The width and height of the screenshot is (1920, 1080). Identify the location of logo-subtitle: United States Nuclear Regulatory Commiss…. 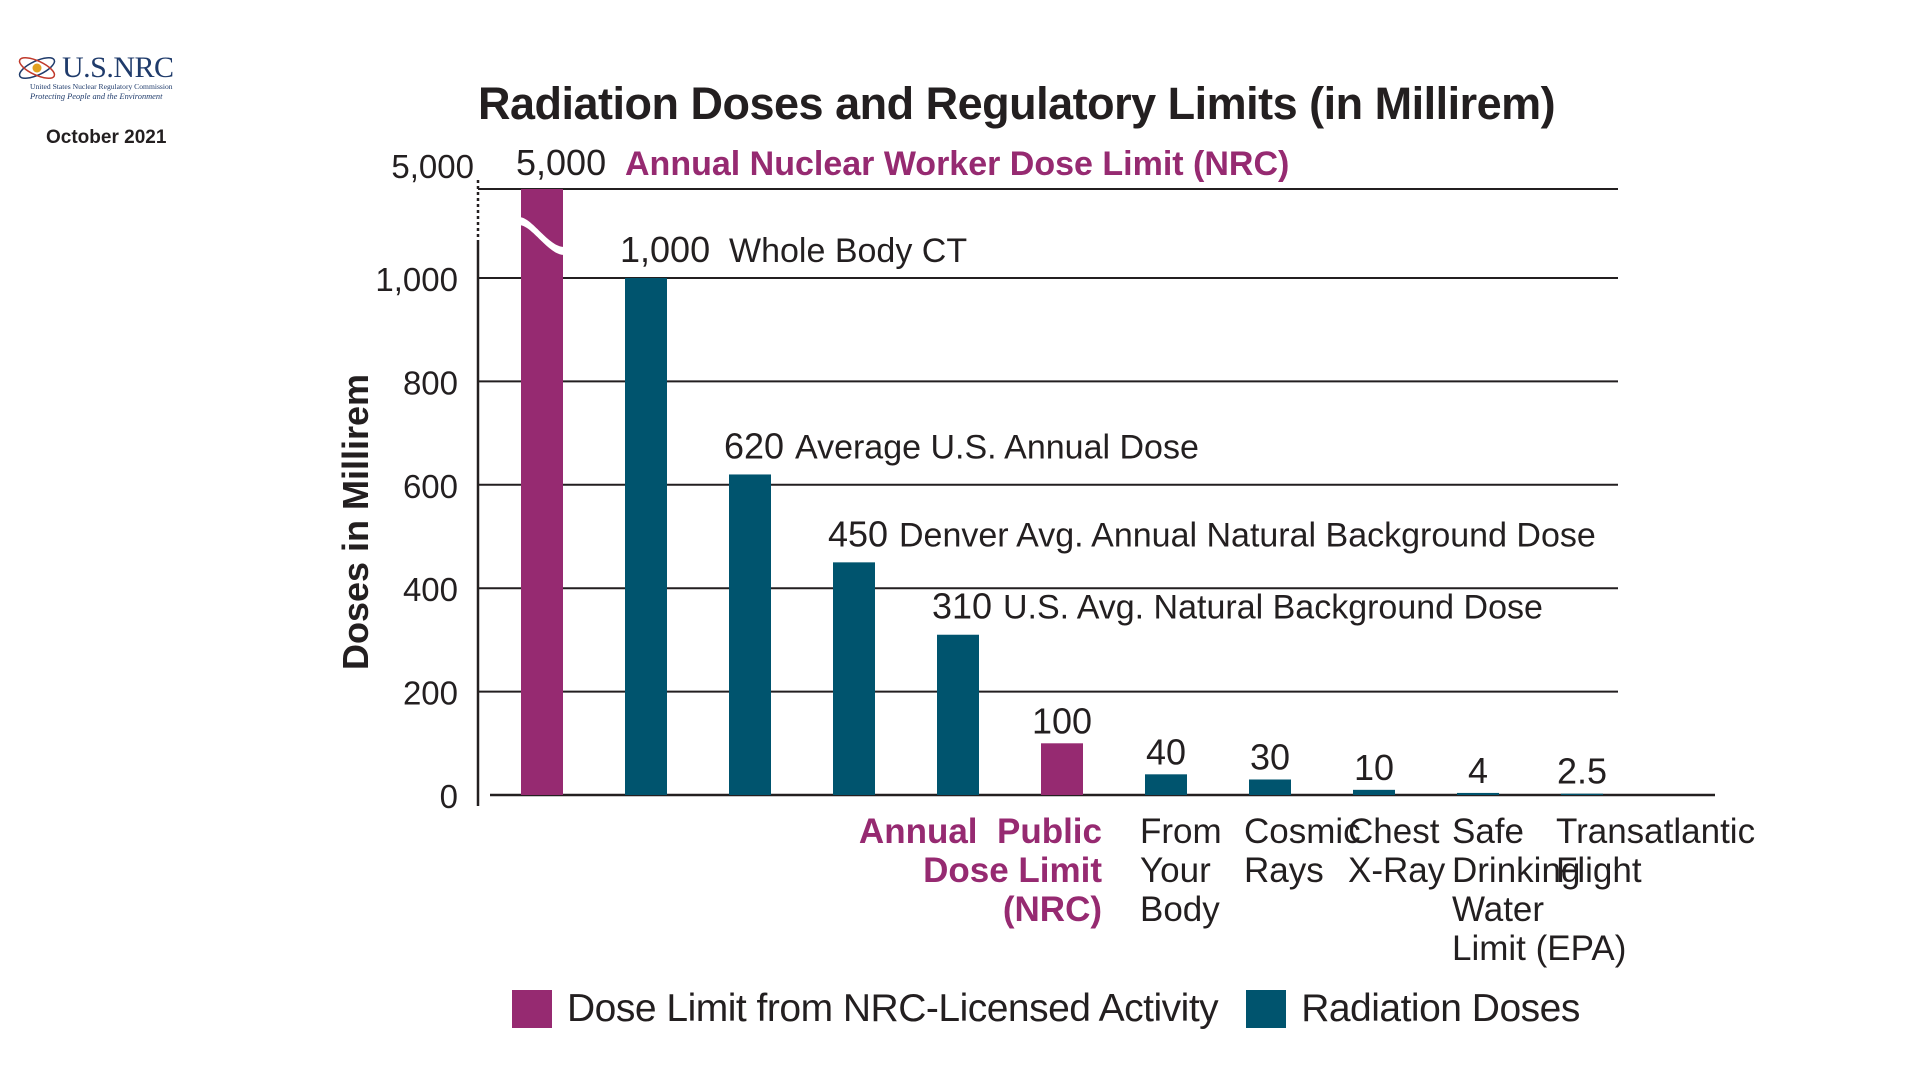
(101, 86).